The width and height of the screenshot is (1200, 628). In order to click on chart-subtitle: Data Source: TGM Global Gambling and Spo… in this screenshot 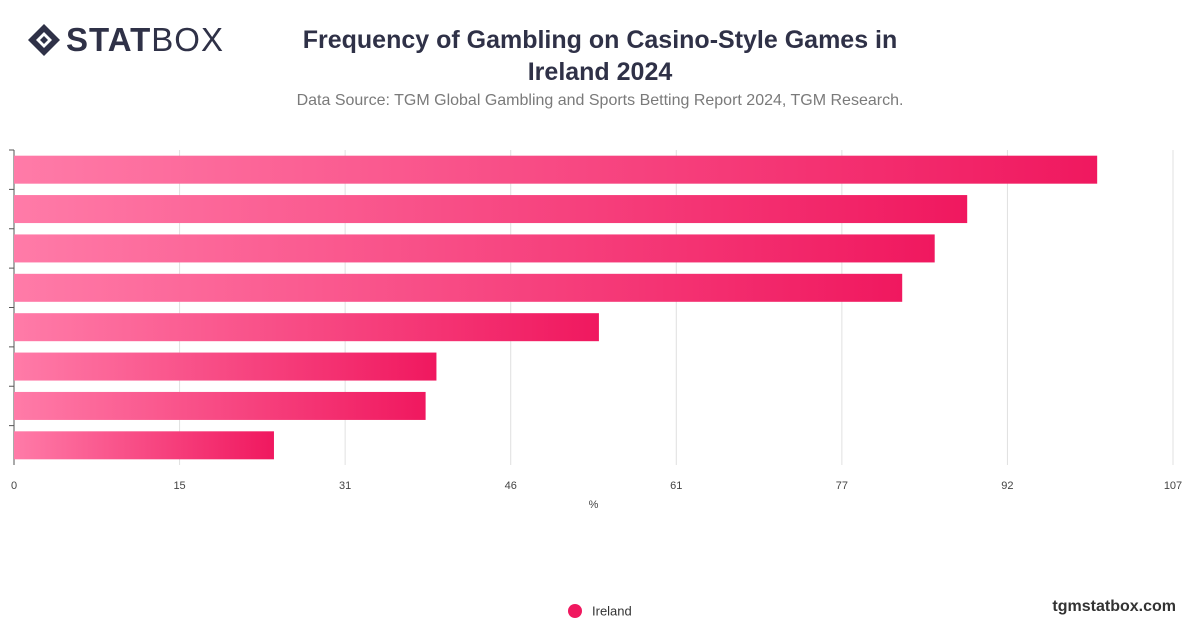, I will do `click(600, 100)`.